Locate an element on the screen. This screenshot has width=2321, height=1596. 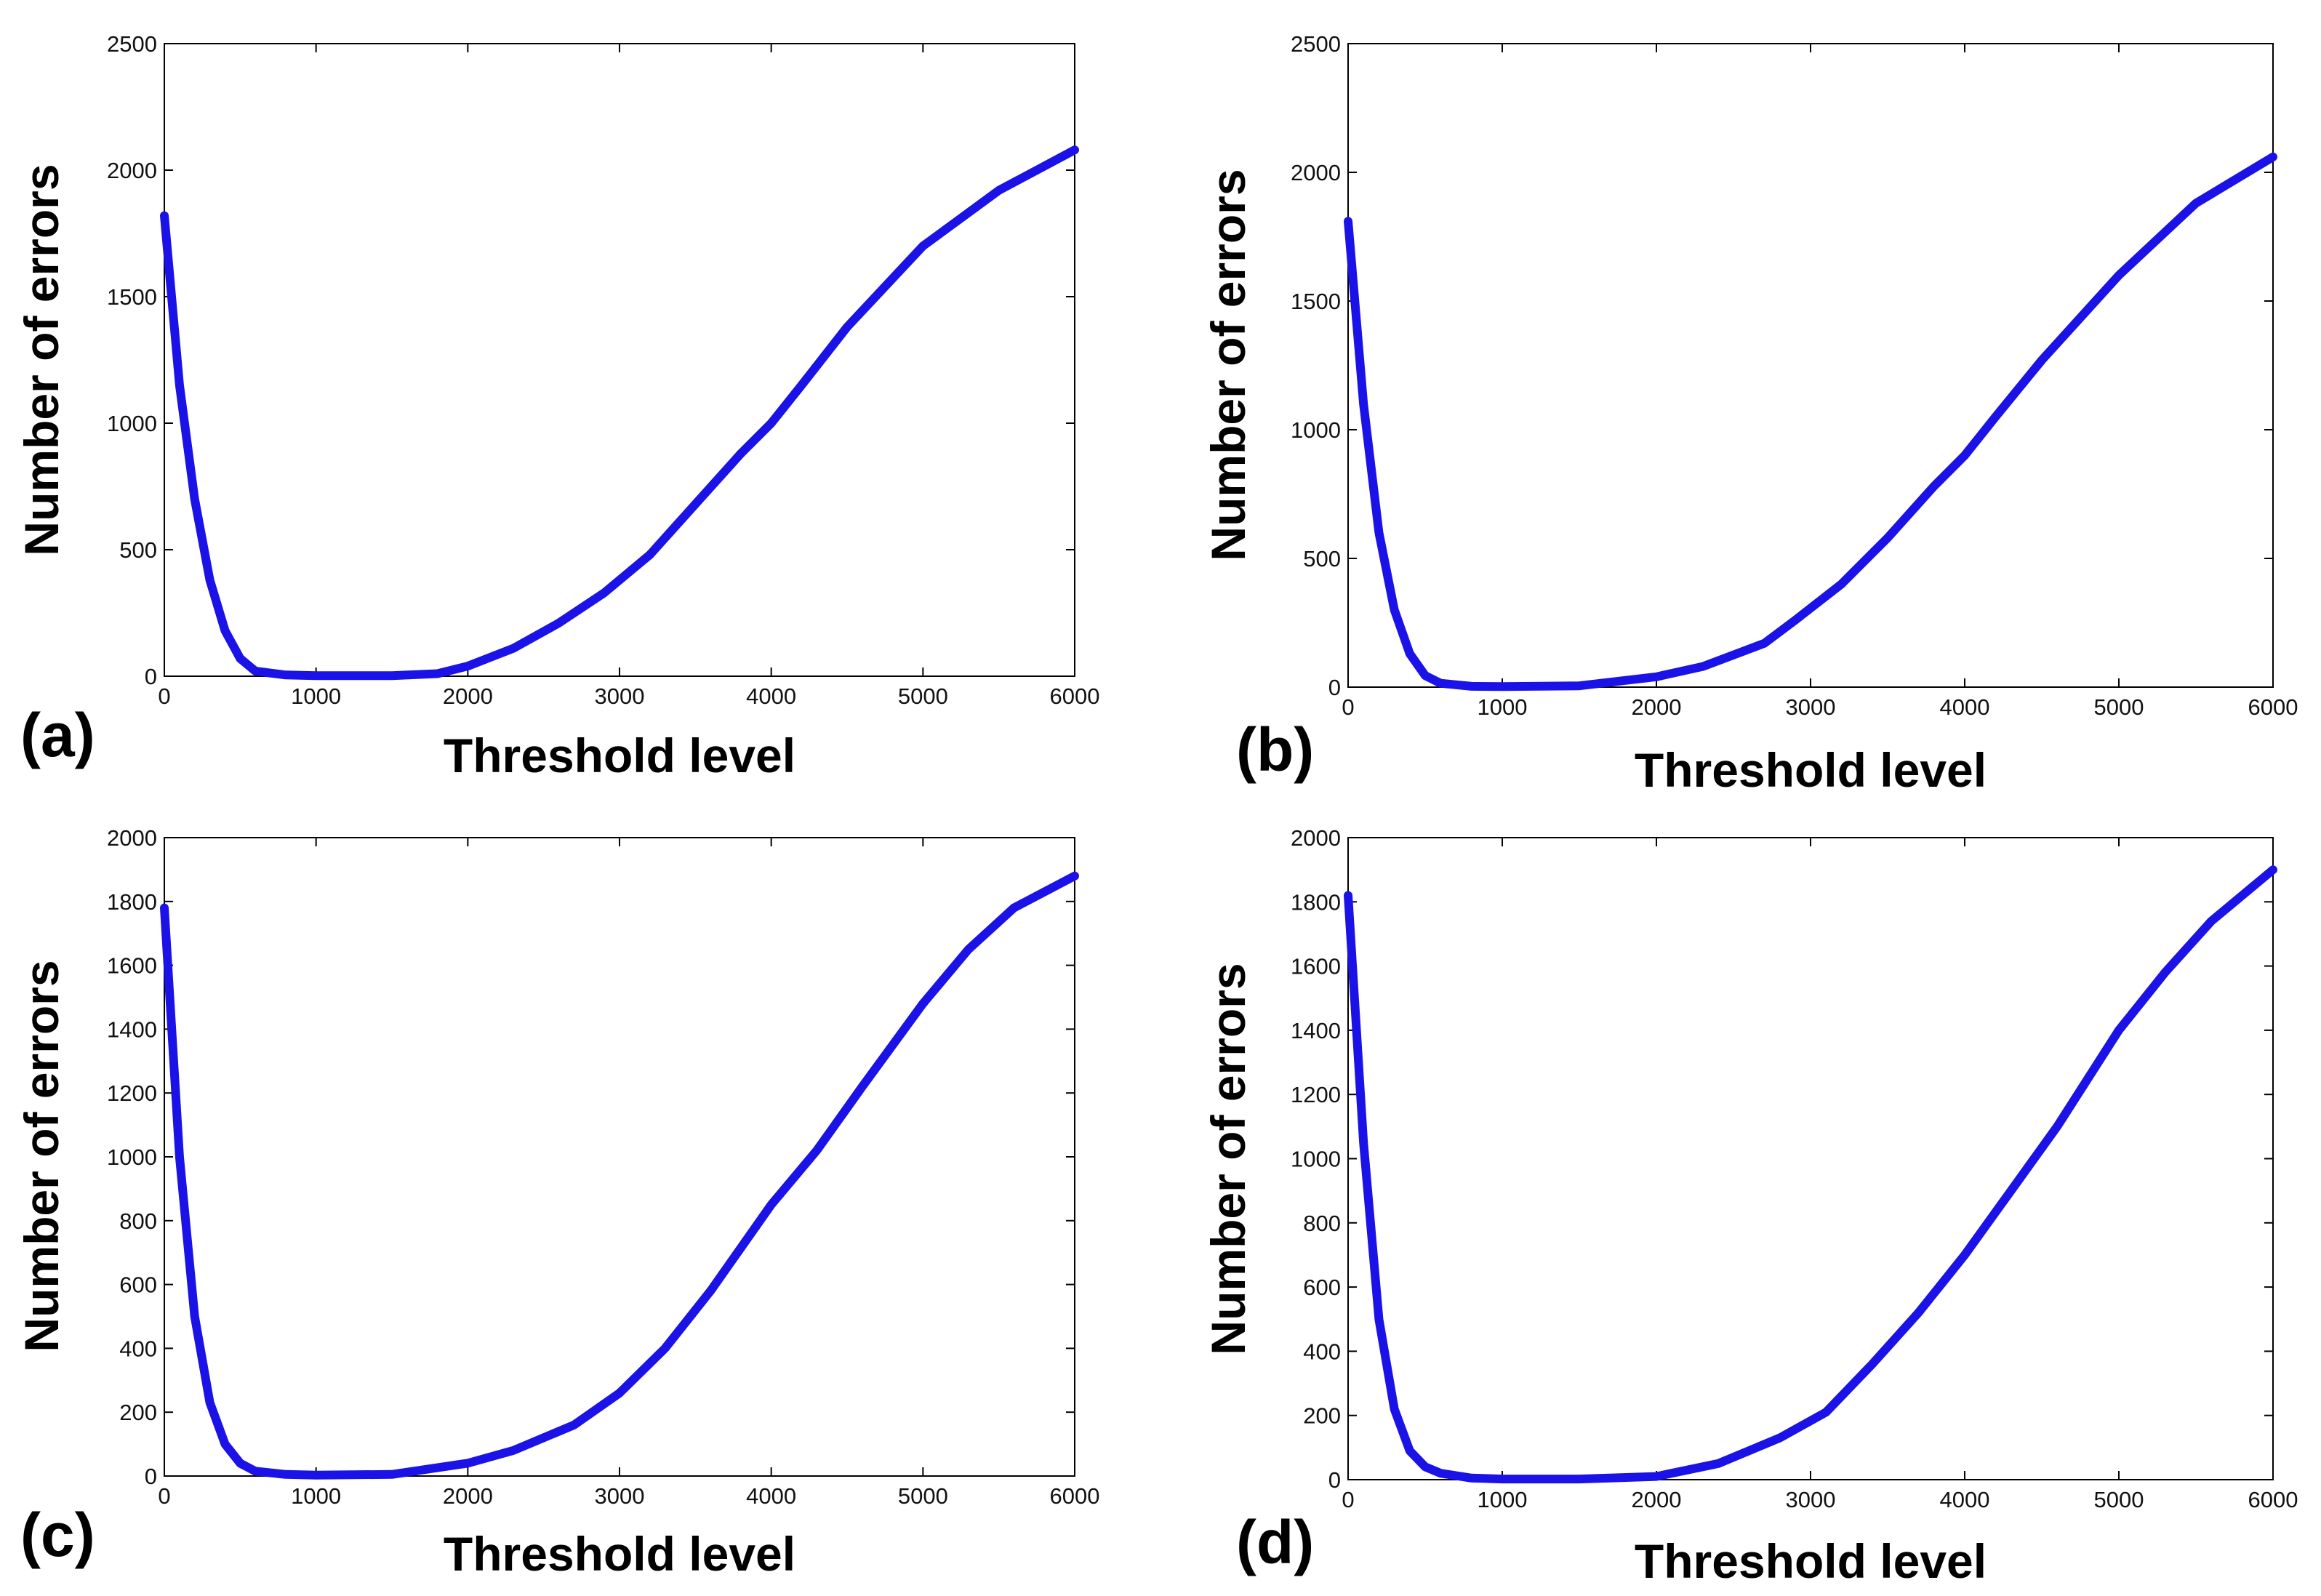
y-tick-label: 200 is located at coordinates (138, 1413).